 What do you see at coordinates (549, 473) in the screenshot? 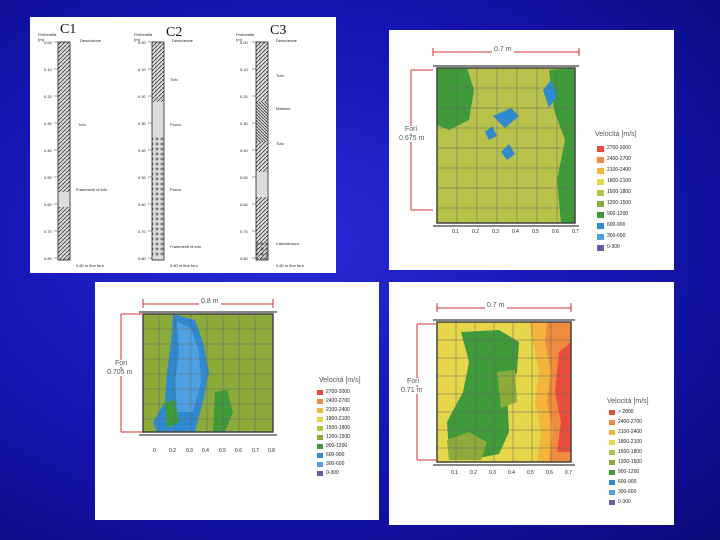
I see `tomogram-3-xtick-6: 0.6` at bounding box center [549, 473].